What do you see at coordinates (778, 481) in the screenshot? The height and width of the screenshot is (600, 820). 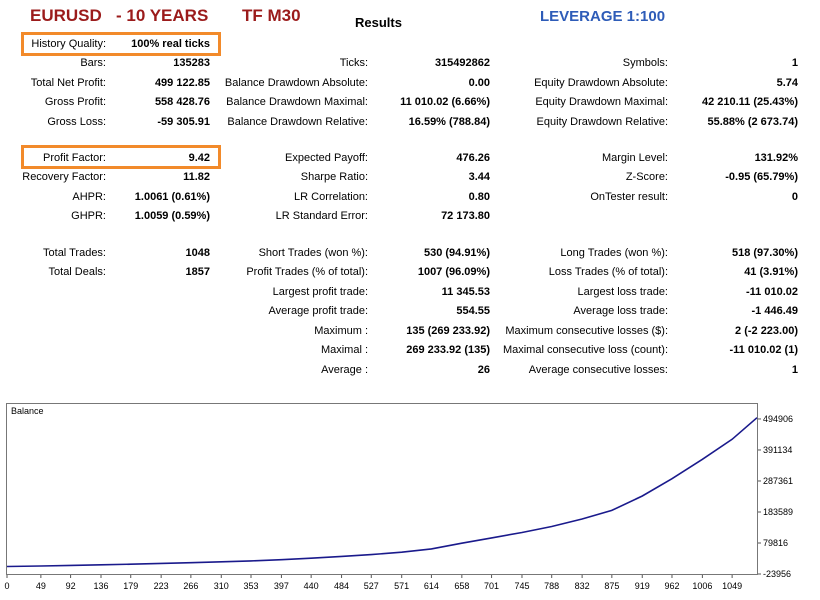 I see `y-tick-label: 287361` at bounding box center [778, 481].